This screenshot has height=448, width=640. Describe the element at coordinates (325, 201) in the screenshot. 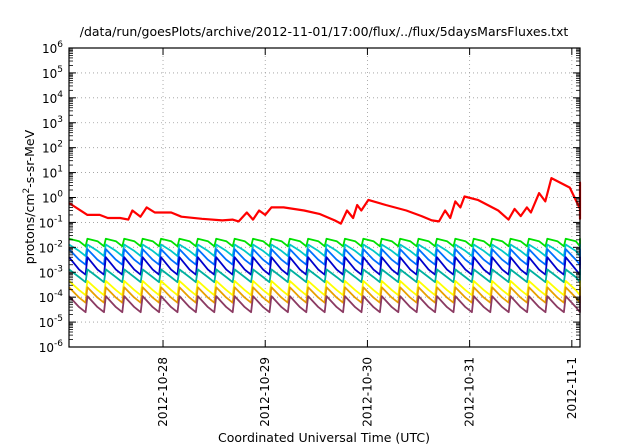

I see `series-line-s1` at that location.